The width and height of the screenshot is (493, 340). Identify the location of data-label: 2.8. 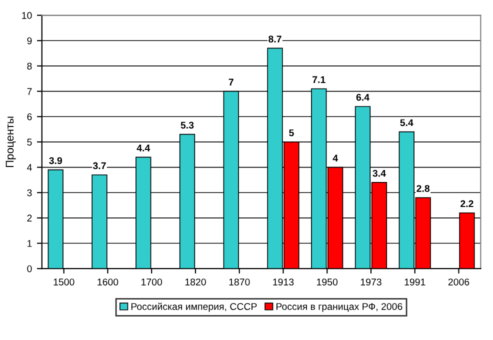
(423, 188).